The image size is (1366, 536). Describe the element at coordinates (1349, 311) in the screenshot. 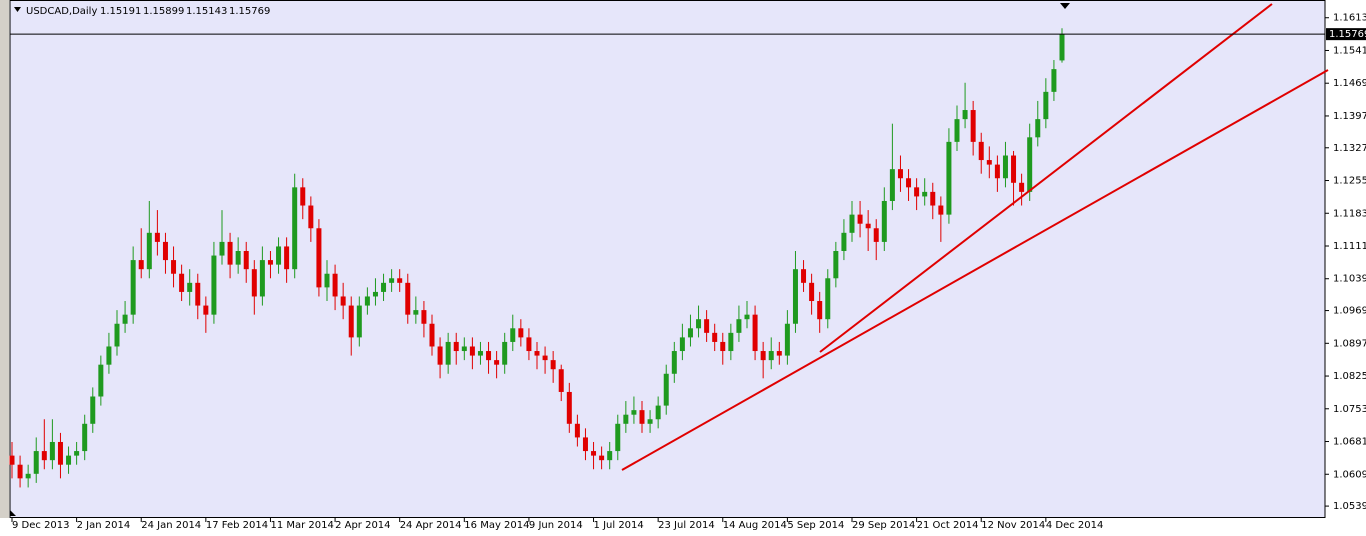

I see `y-tick-label: 1.09690` at that location.